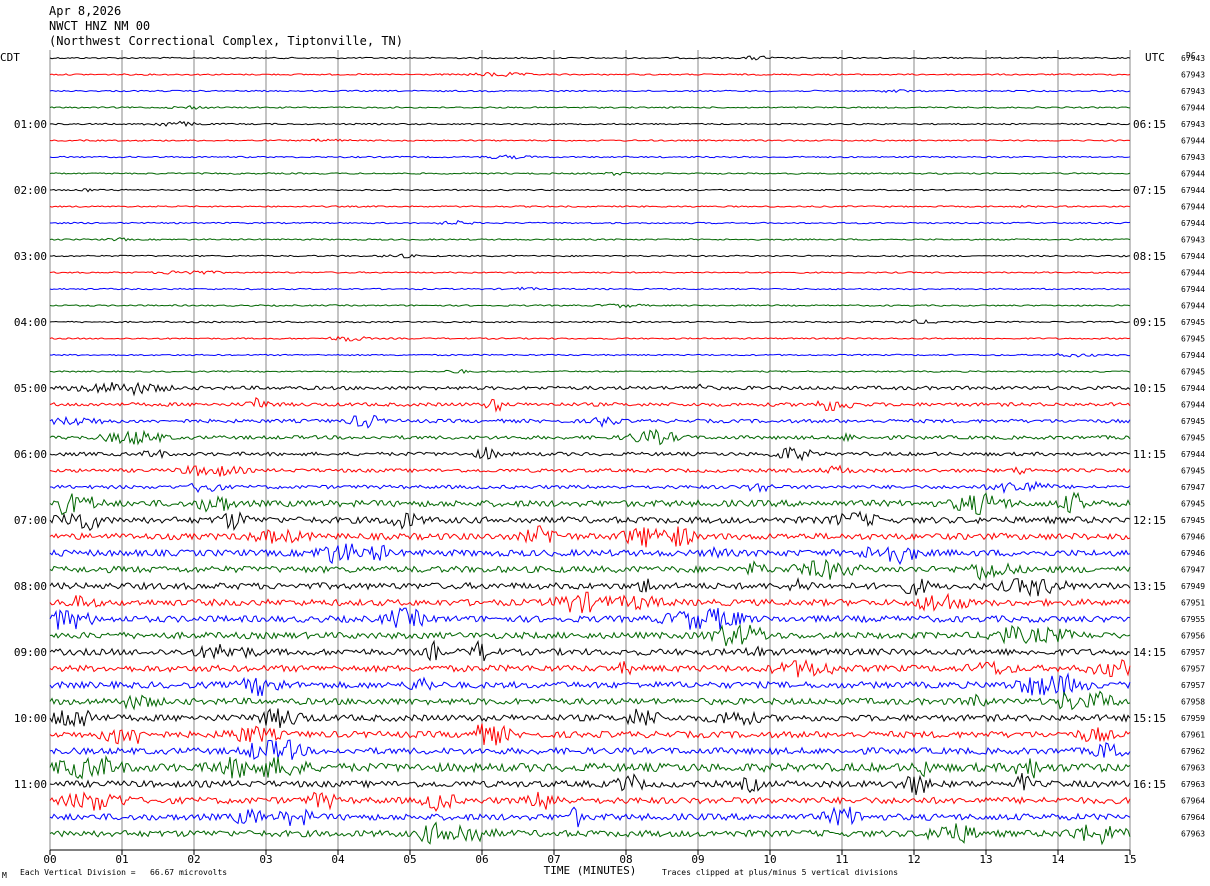 The height and width of the screenshot is (886, 1210). Describe the element at coordinates (1149, 256) in the screenshot. I see `right-hour-label: 08:15` at that location.